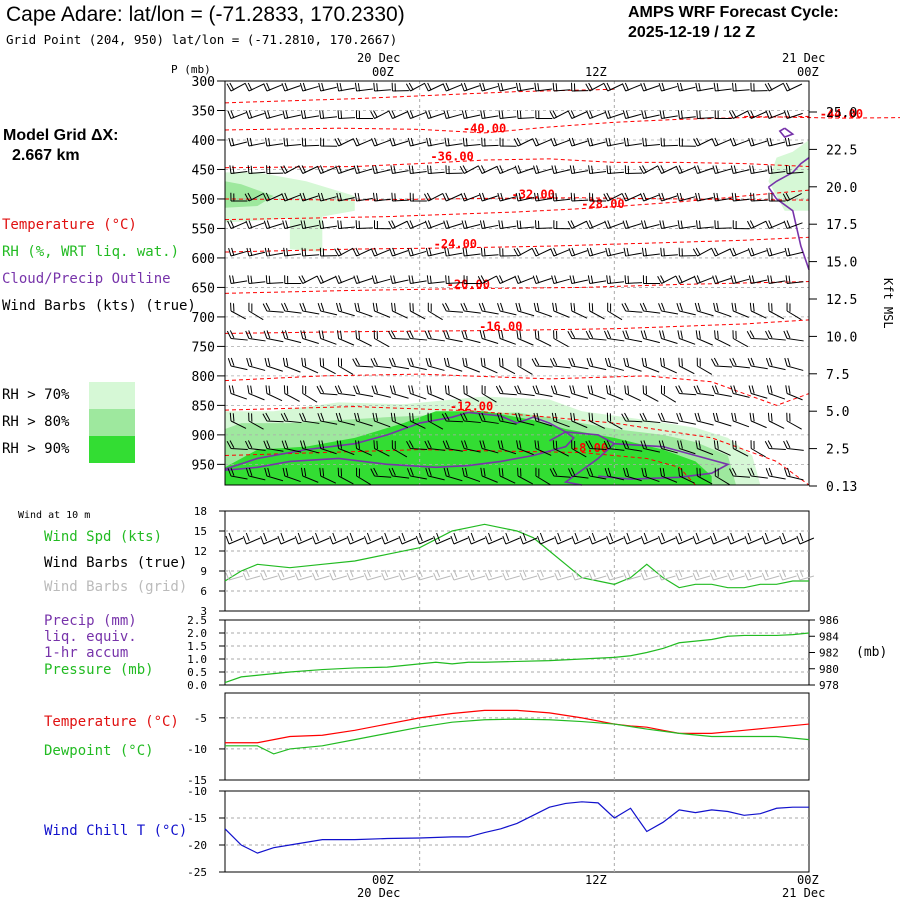  Describe the element at coordinates (203, 377) in the screenshot. I see `pressure-tick-label: 800` at that location.